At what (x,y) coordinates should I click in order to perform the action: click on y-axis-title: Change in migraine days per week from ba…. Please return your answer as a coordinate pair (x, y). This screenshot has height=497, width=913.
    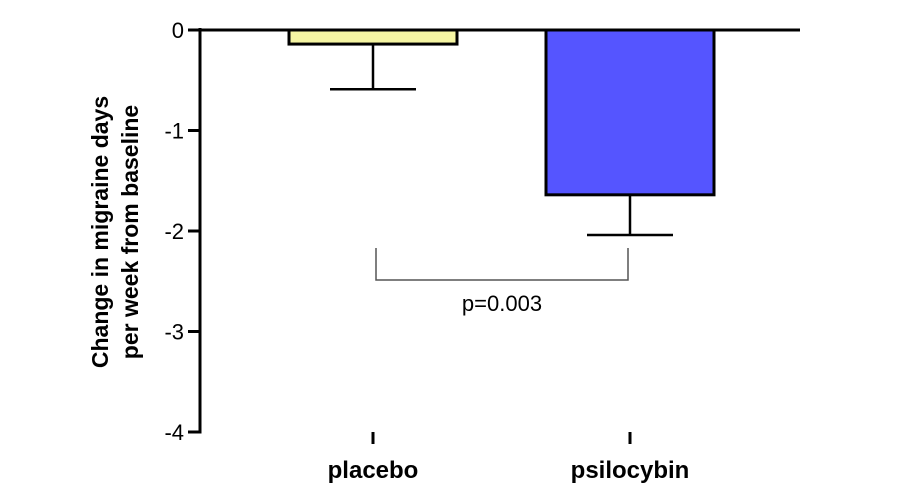
    Looking at the image, I should click on (115, 232).